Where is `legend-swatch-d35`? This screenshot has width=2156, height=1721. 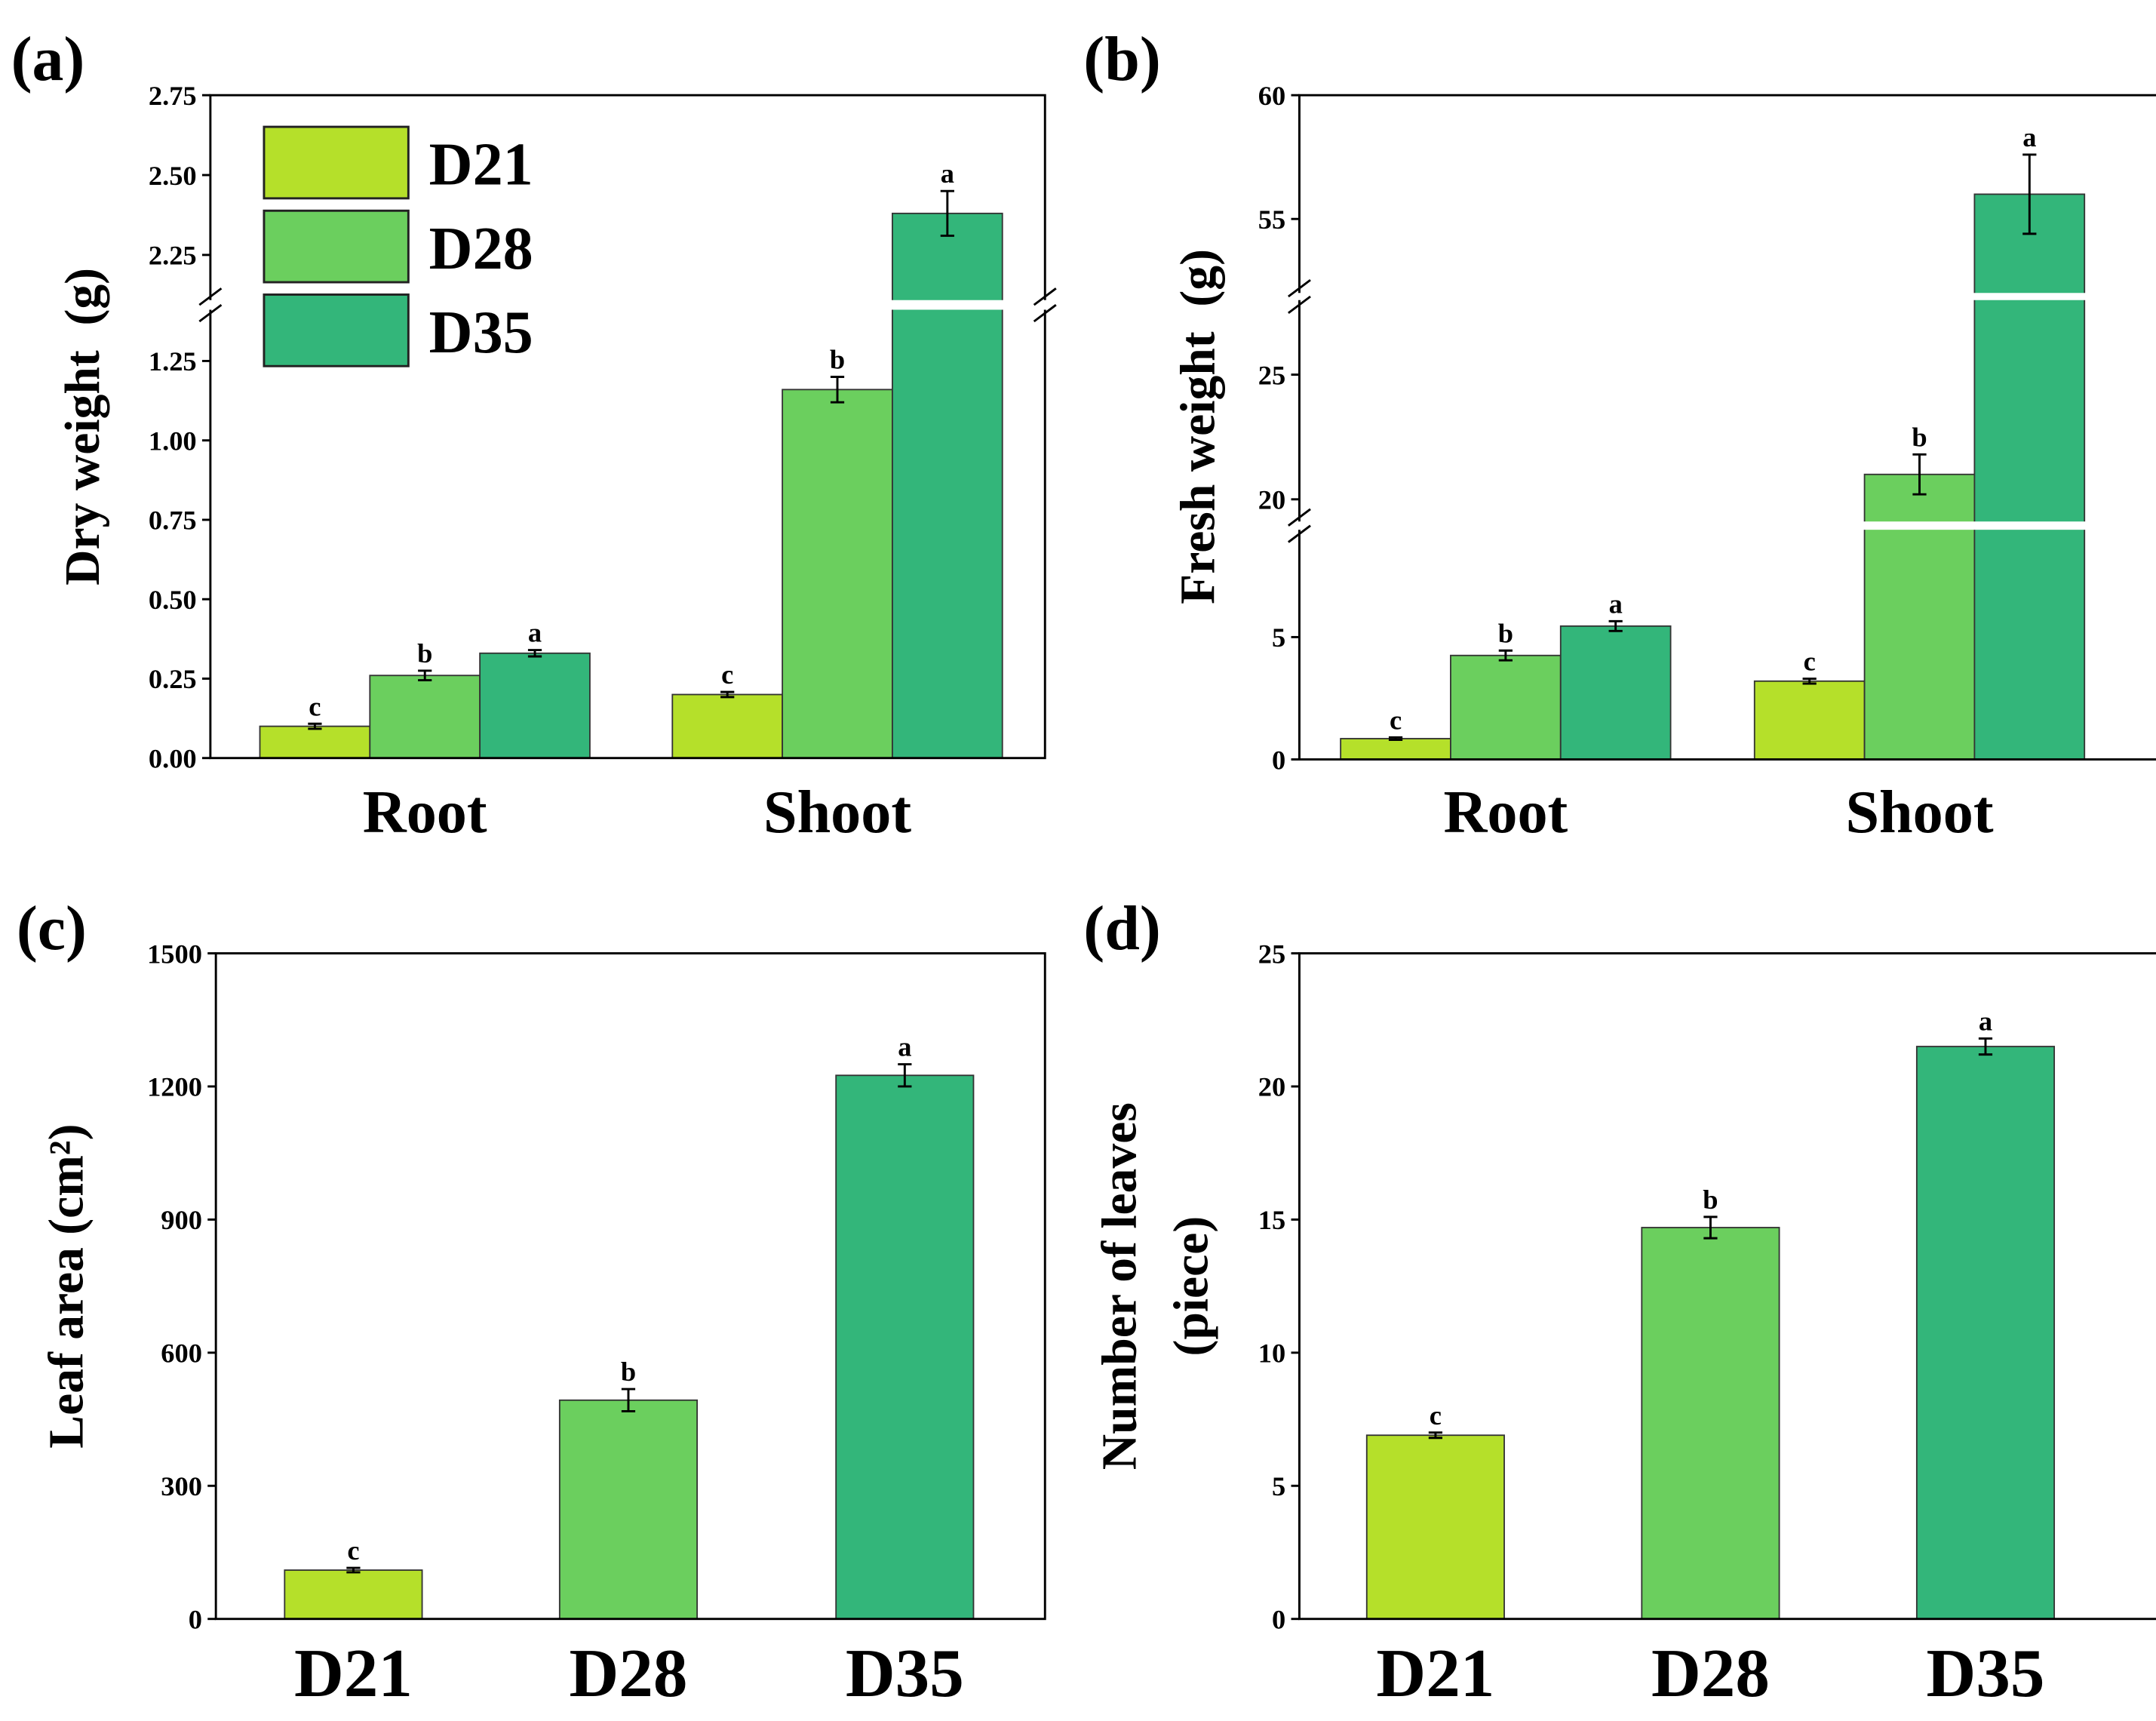
legend-swatch-d35 is located at coordinates (336, 330).